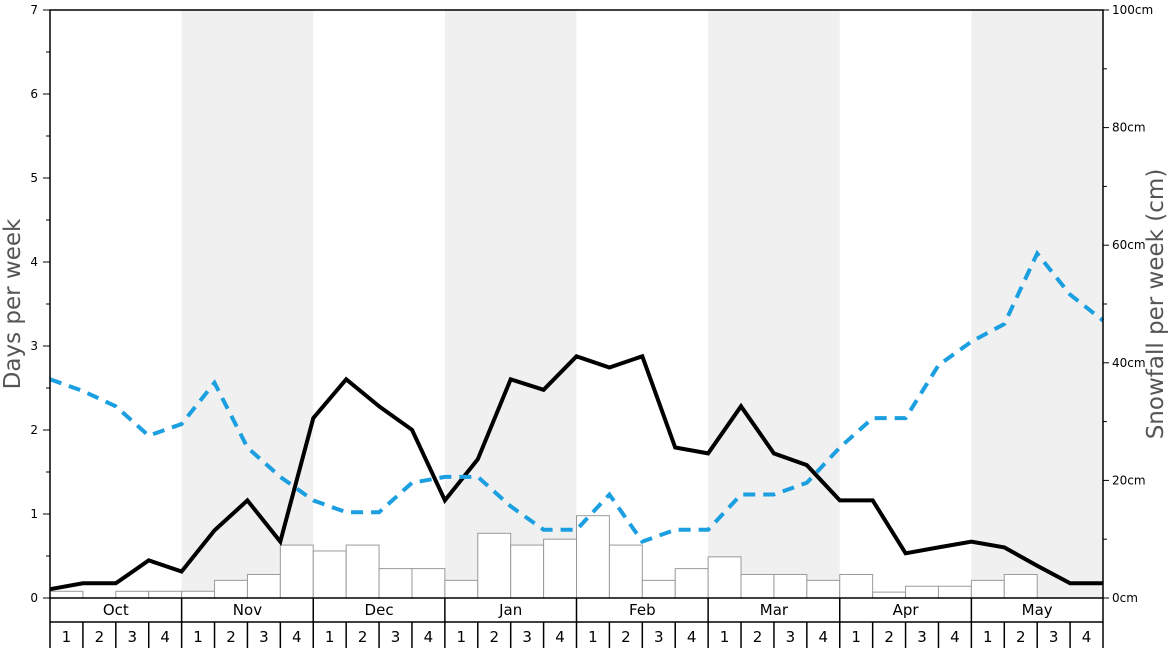 Image resolution: width=1168 pixels, height=648 pixels. Describe the element at coordinates (116, 610) in the screenshot. I see `month-label: Oct` at that location.